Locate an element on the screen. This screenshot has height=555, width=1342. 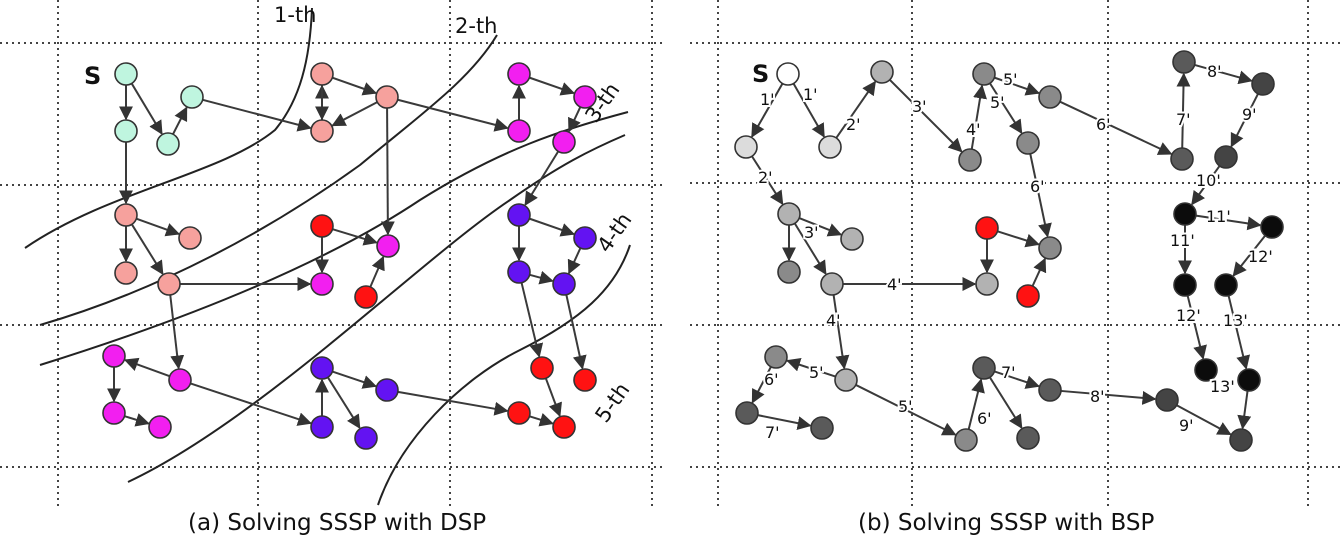
source-label: S is located at coordinates (92, 76).